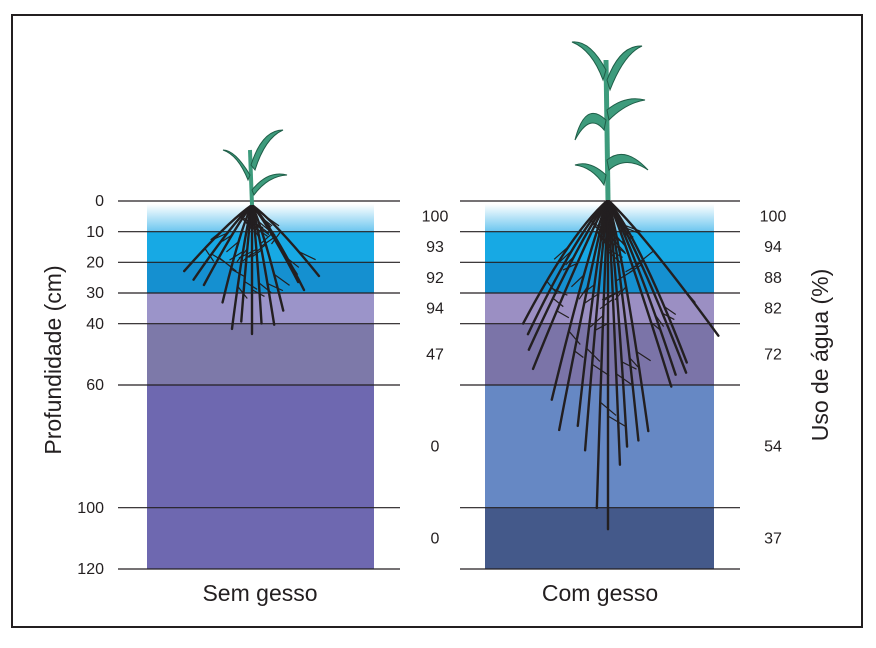  Describe the element at coordinates (95, 263) in the screenshot. I see `y-tick-label: 20` at that location.